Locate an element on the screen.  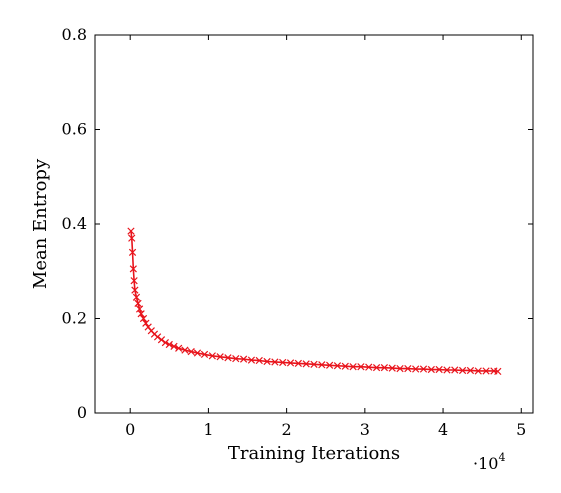
svg-text: ·104 is located at coordinates (489, 462).